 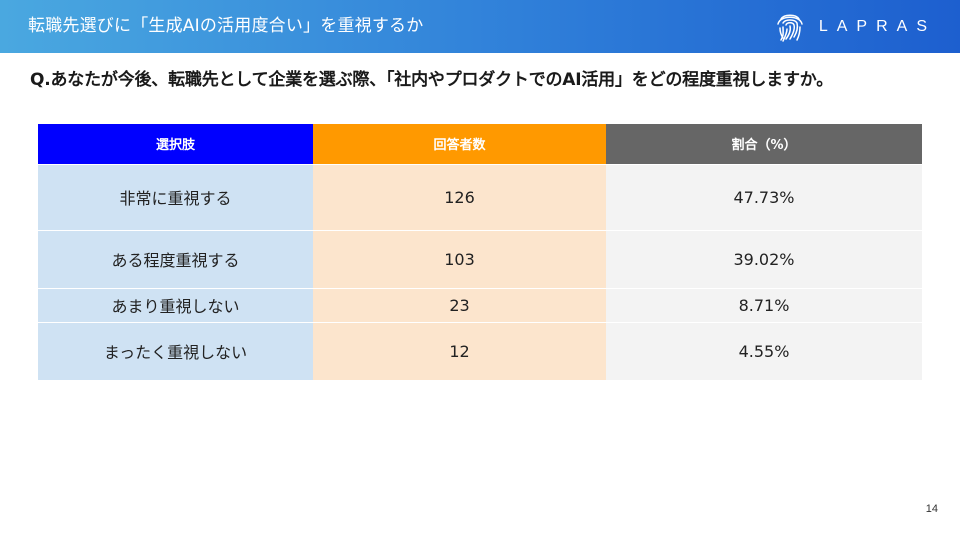 I want to click on cell-count: 126, so click(x=459, y=196).